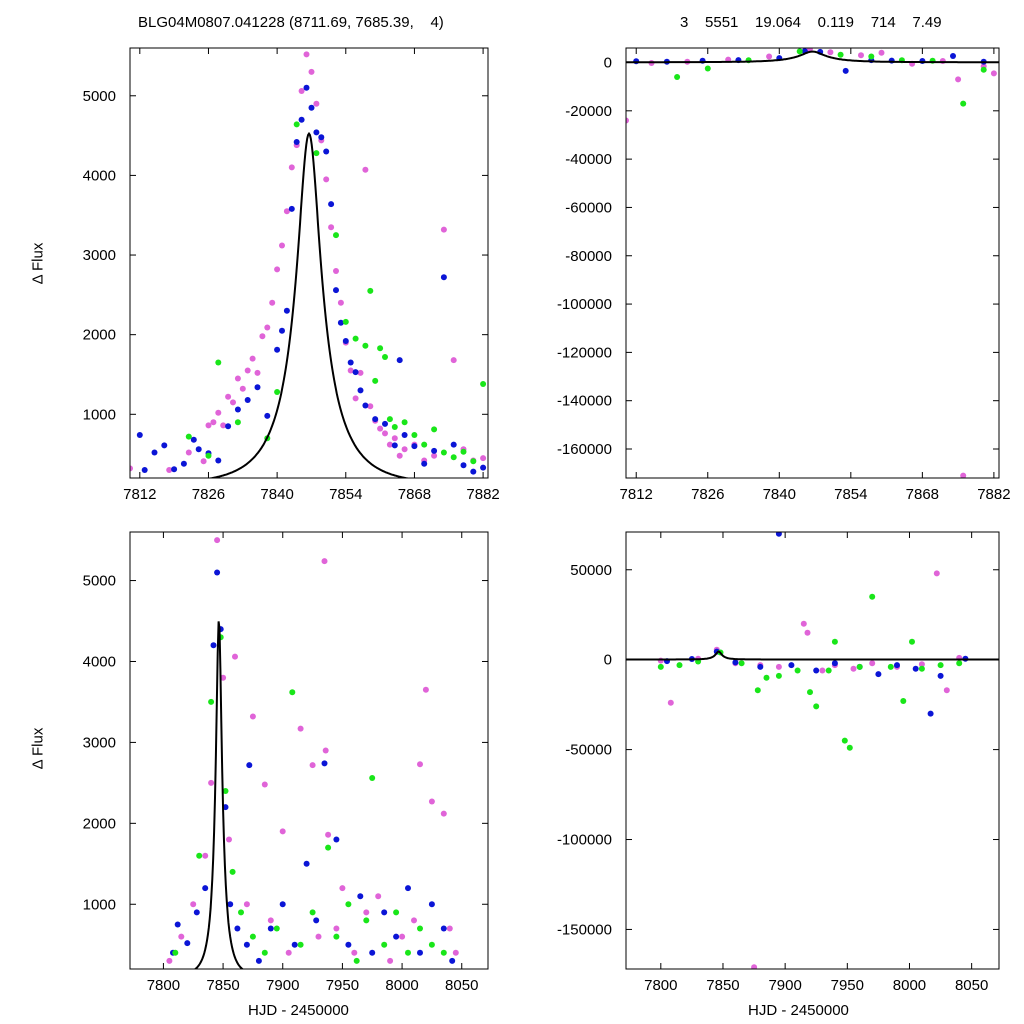 Image resolution: width=1024 pixels, height=1024 pixels. I want to click on x-axis-label-left: HJD - 2450000, so click(298, 1010).